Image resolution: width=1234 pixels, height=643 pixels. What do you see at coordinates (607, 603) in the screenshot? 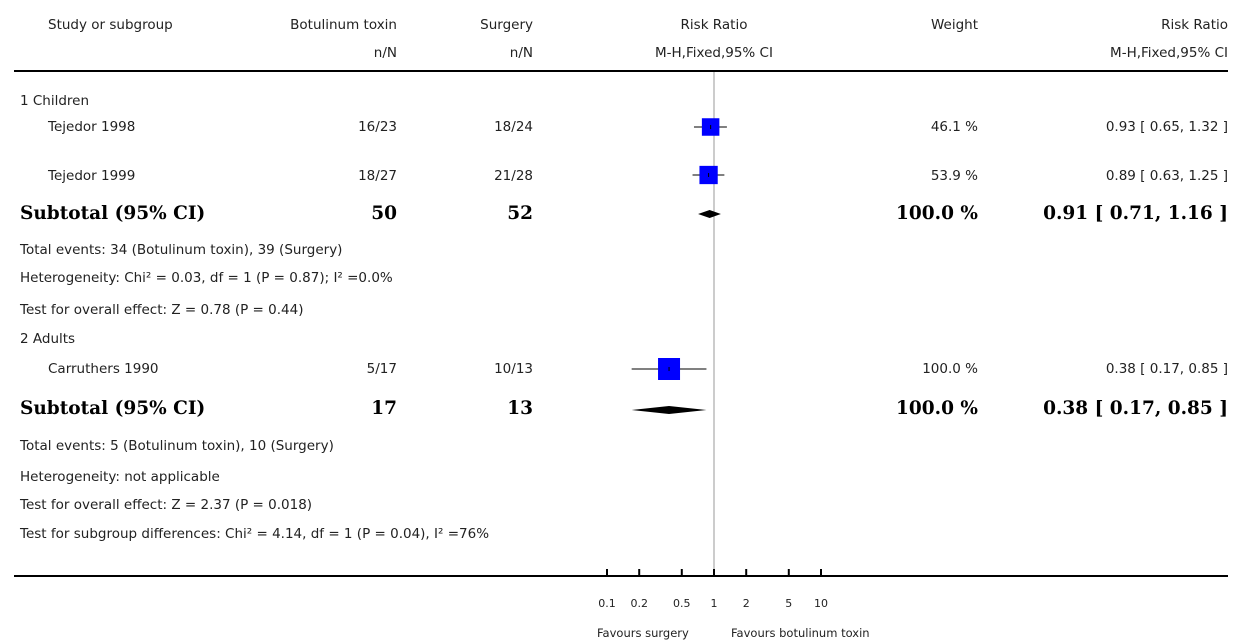
I see `axis-tick-label: 0.1` at bounding box center [607, 603].